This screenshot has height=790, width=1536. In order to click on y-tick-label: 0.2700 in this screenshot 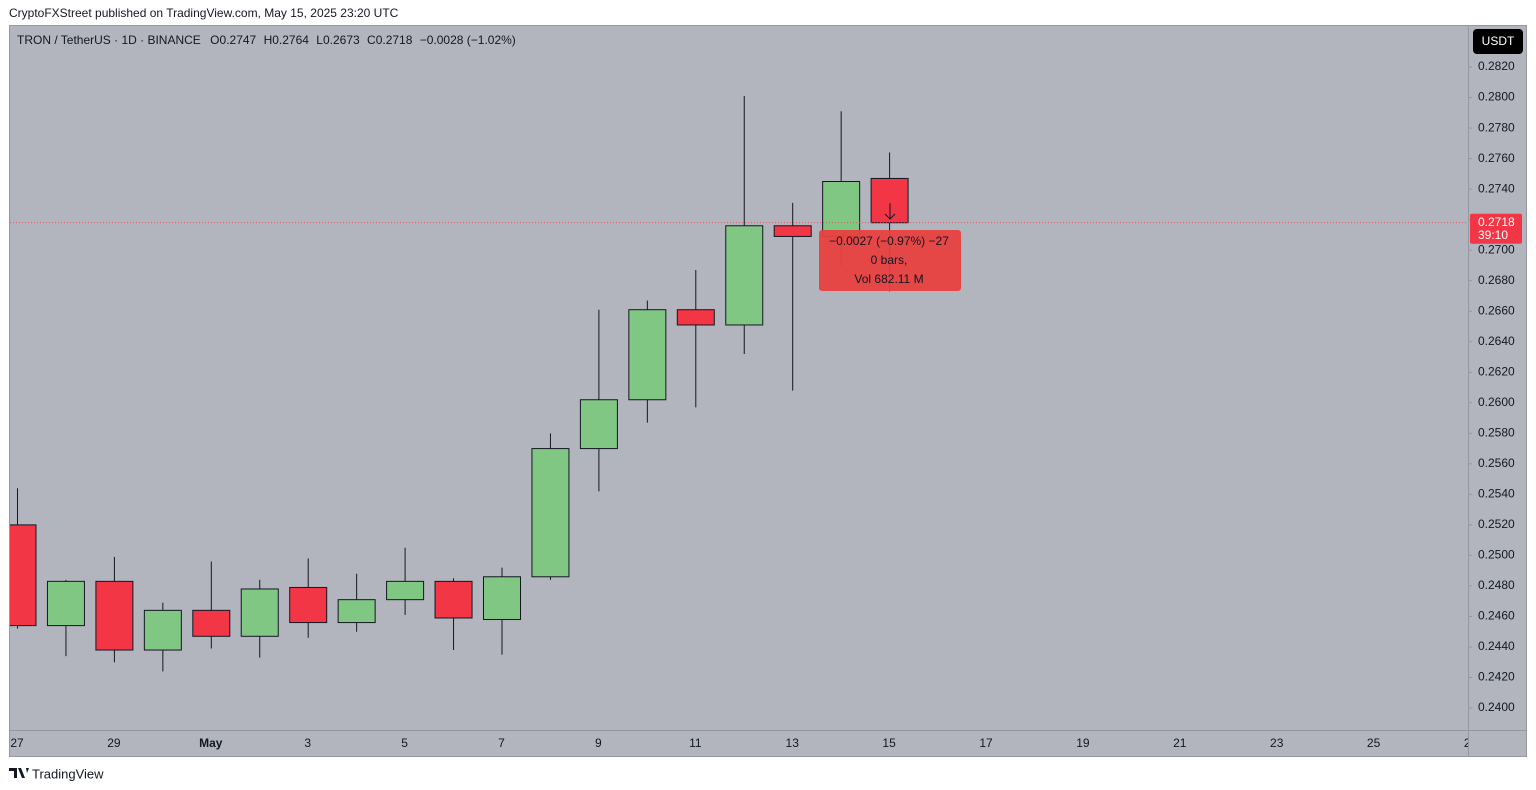, I will do `click(1496, 249)`.